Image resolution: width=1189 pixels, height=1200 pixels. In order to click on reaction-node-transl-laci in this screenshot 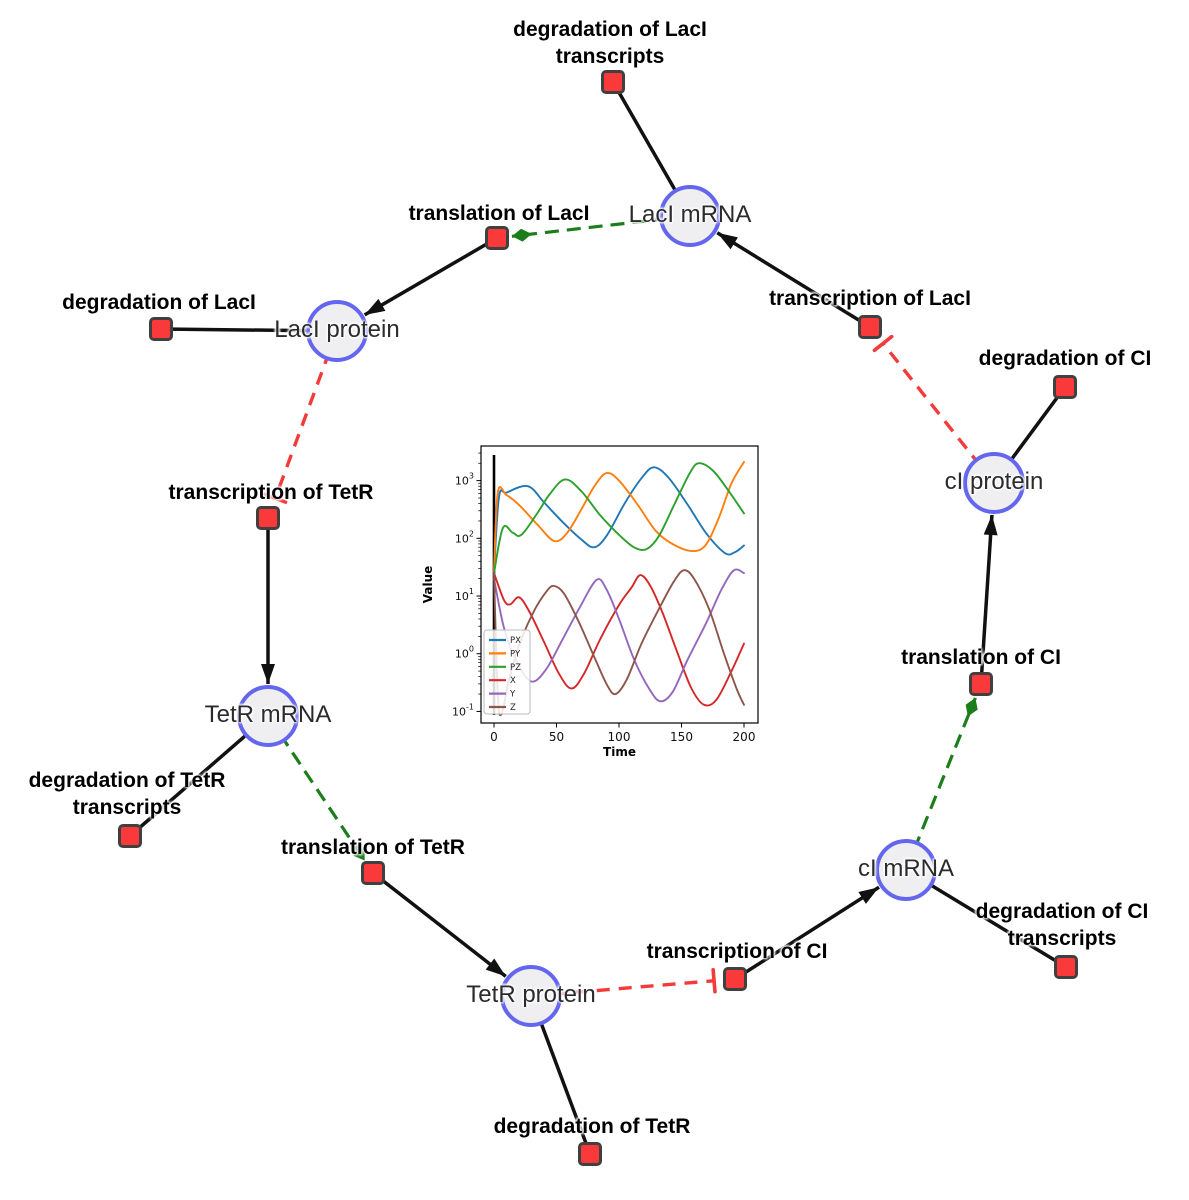, I will do `click(497, 238)`.